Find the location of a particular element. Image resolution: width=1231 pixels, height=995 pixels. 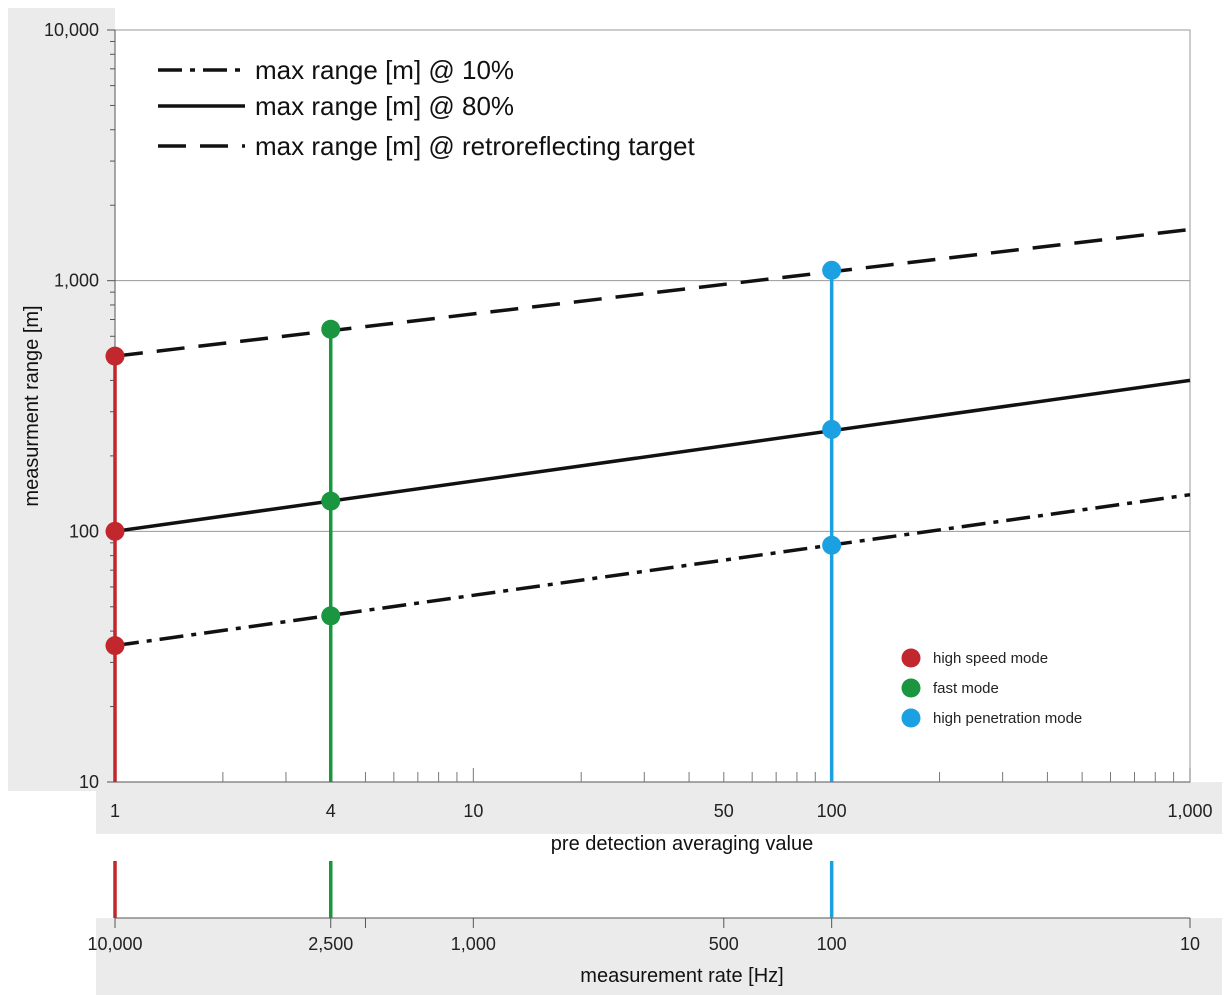

x2-tick-label: 100 is located at coordinates (832, 944).